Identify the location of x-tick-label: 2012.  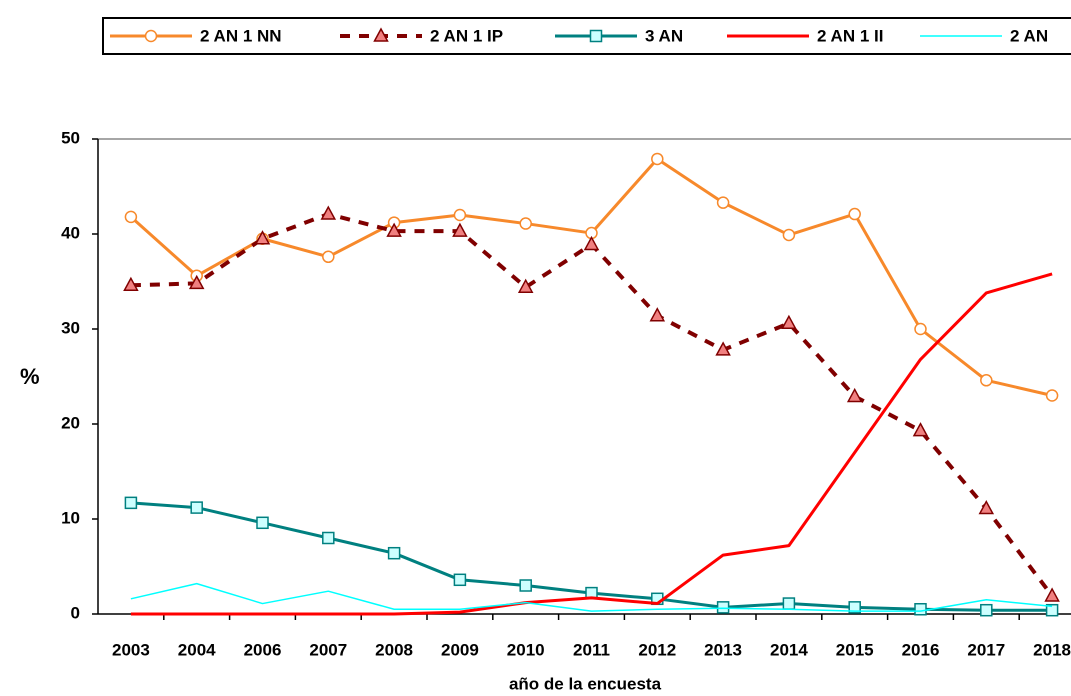
(657, 649).